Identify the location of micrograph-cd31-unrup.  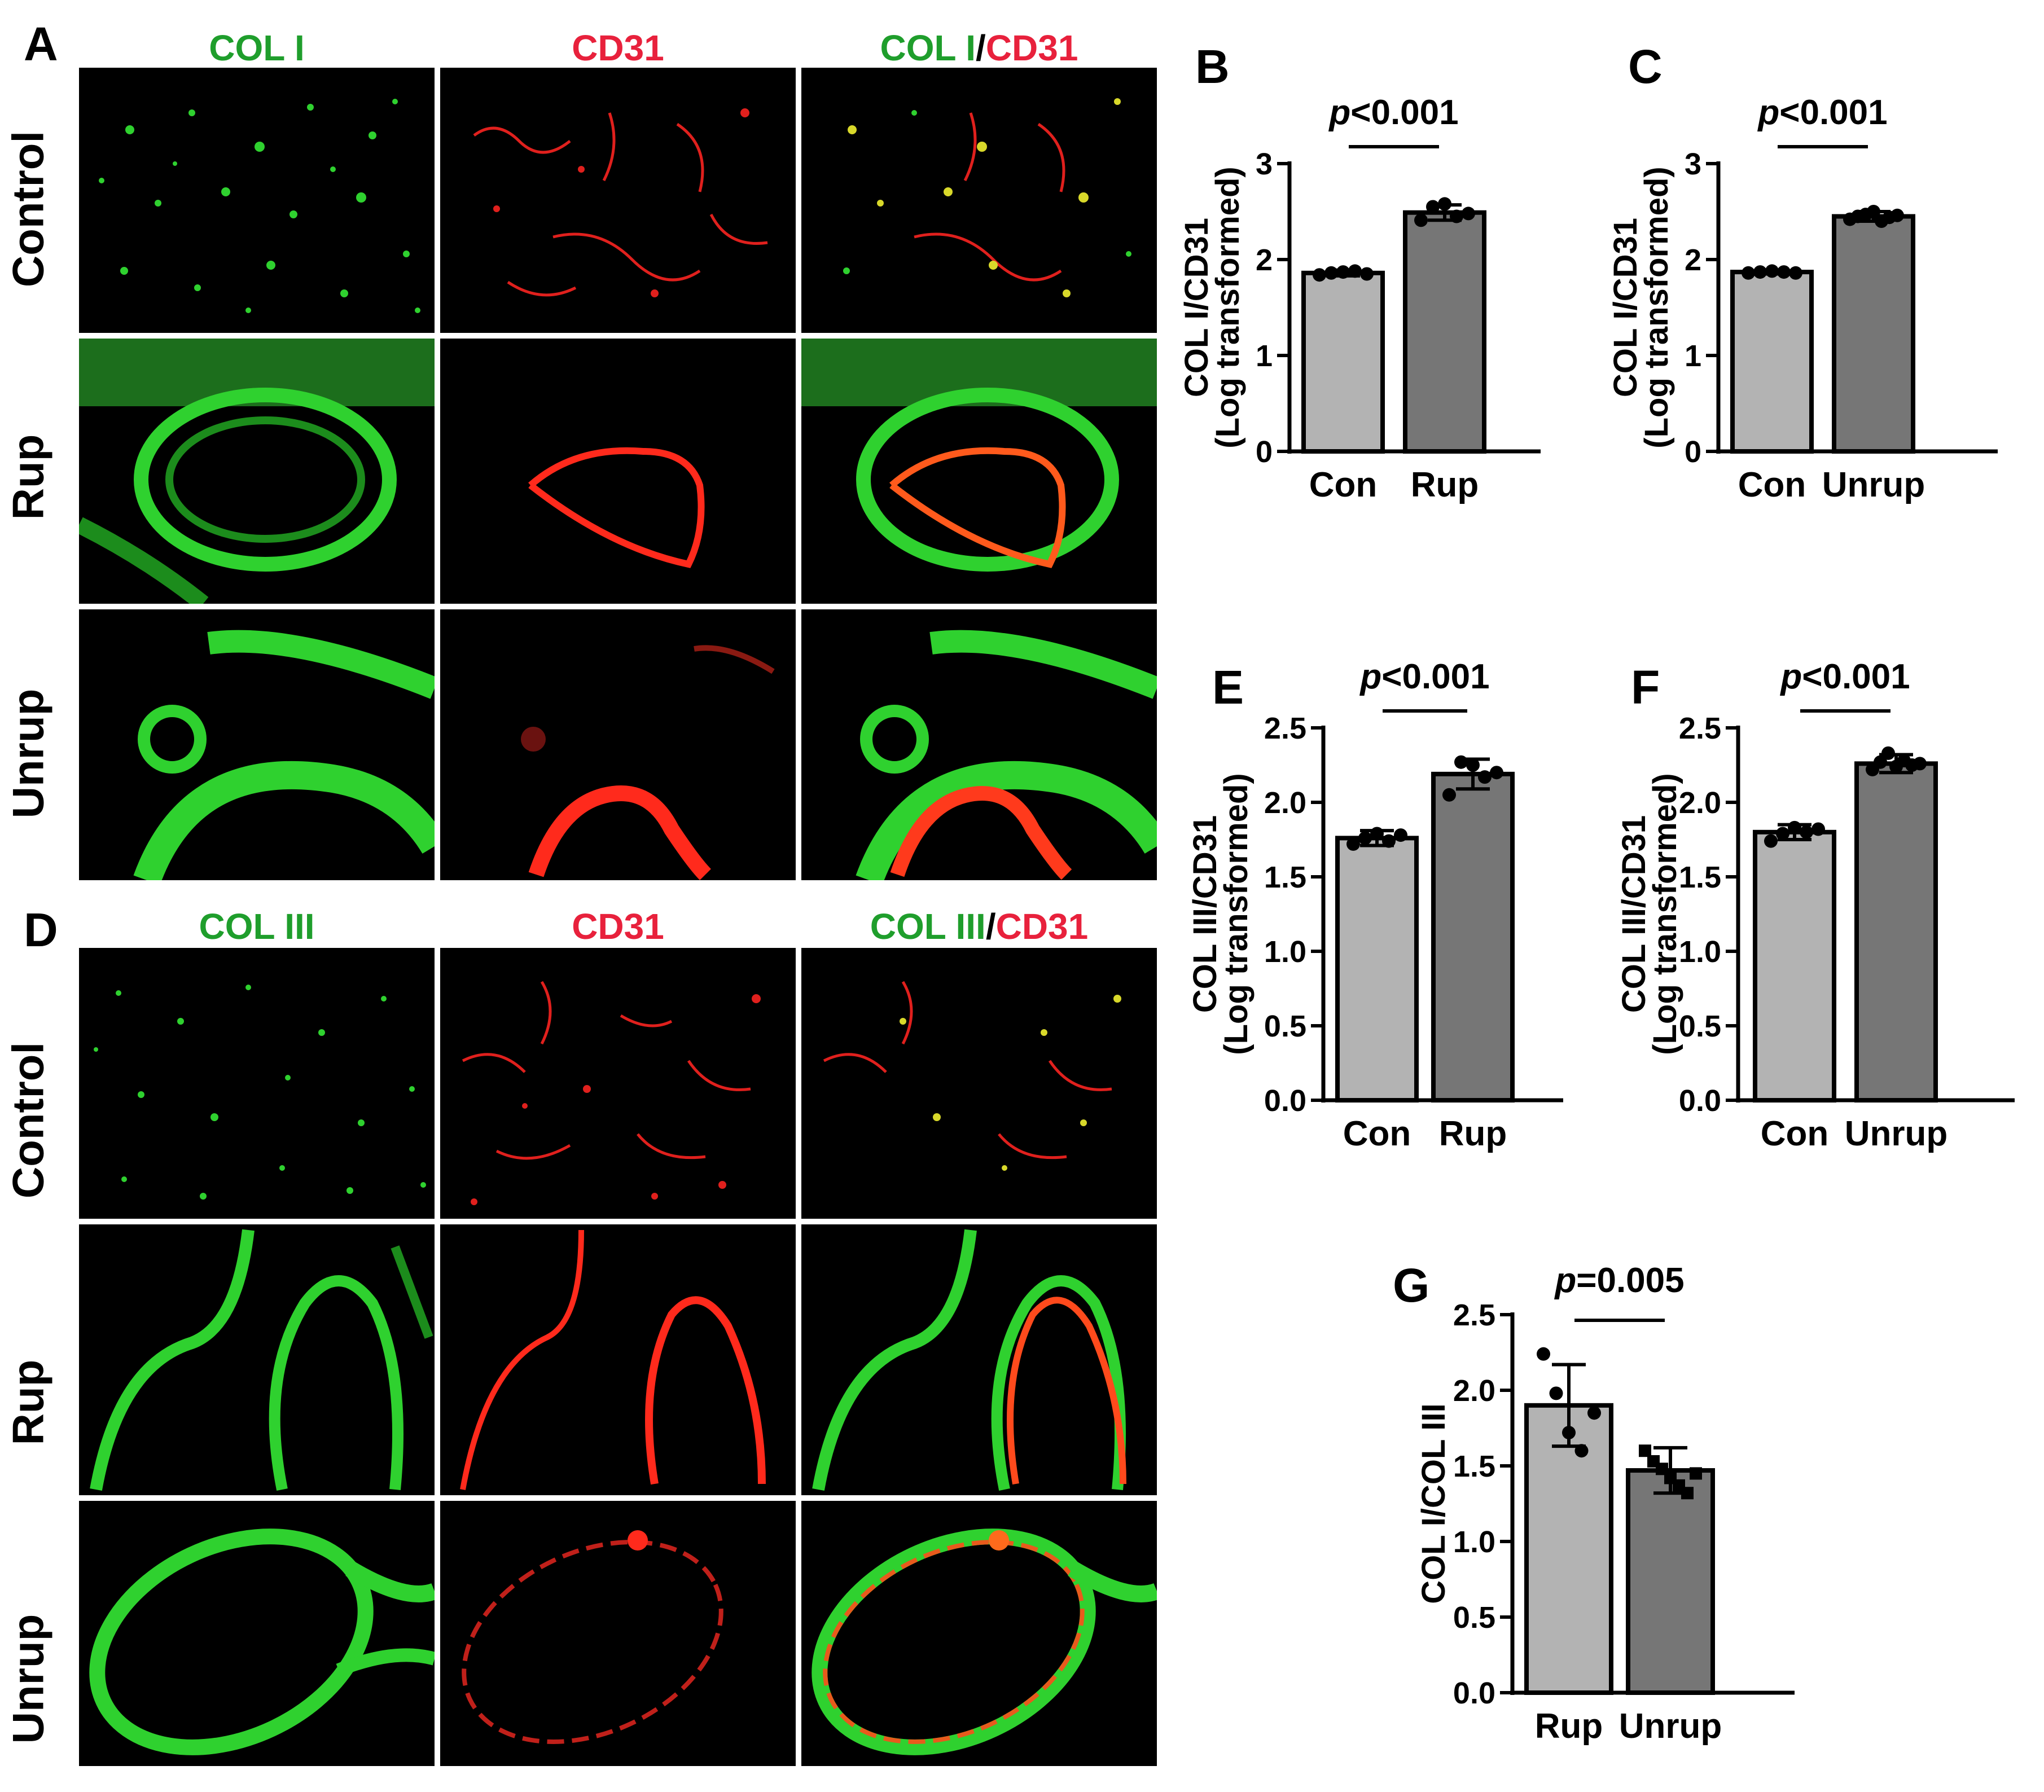
(618, 745).